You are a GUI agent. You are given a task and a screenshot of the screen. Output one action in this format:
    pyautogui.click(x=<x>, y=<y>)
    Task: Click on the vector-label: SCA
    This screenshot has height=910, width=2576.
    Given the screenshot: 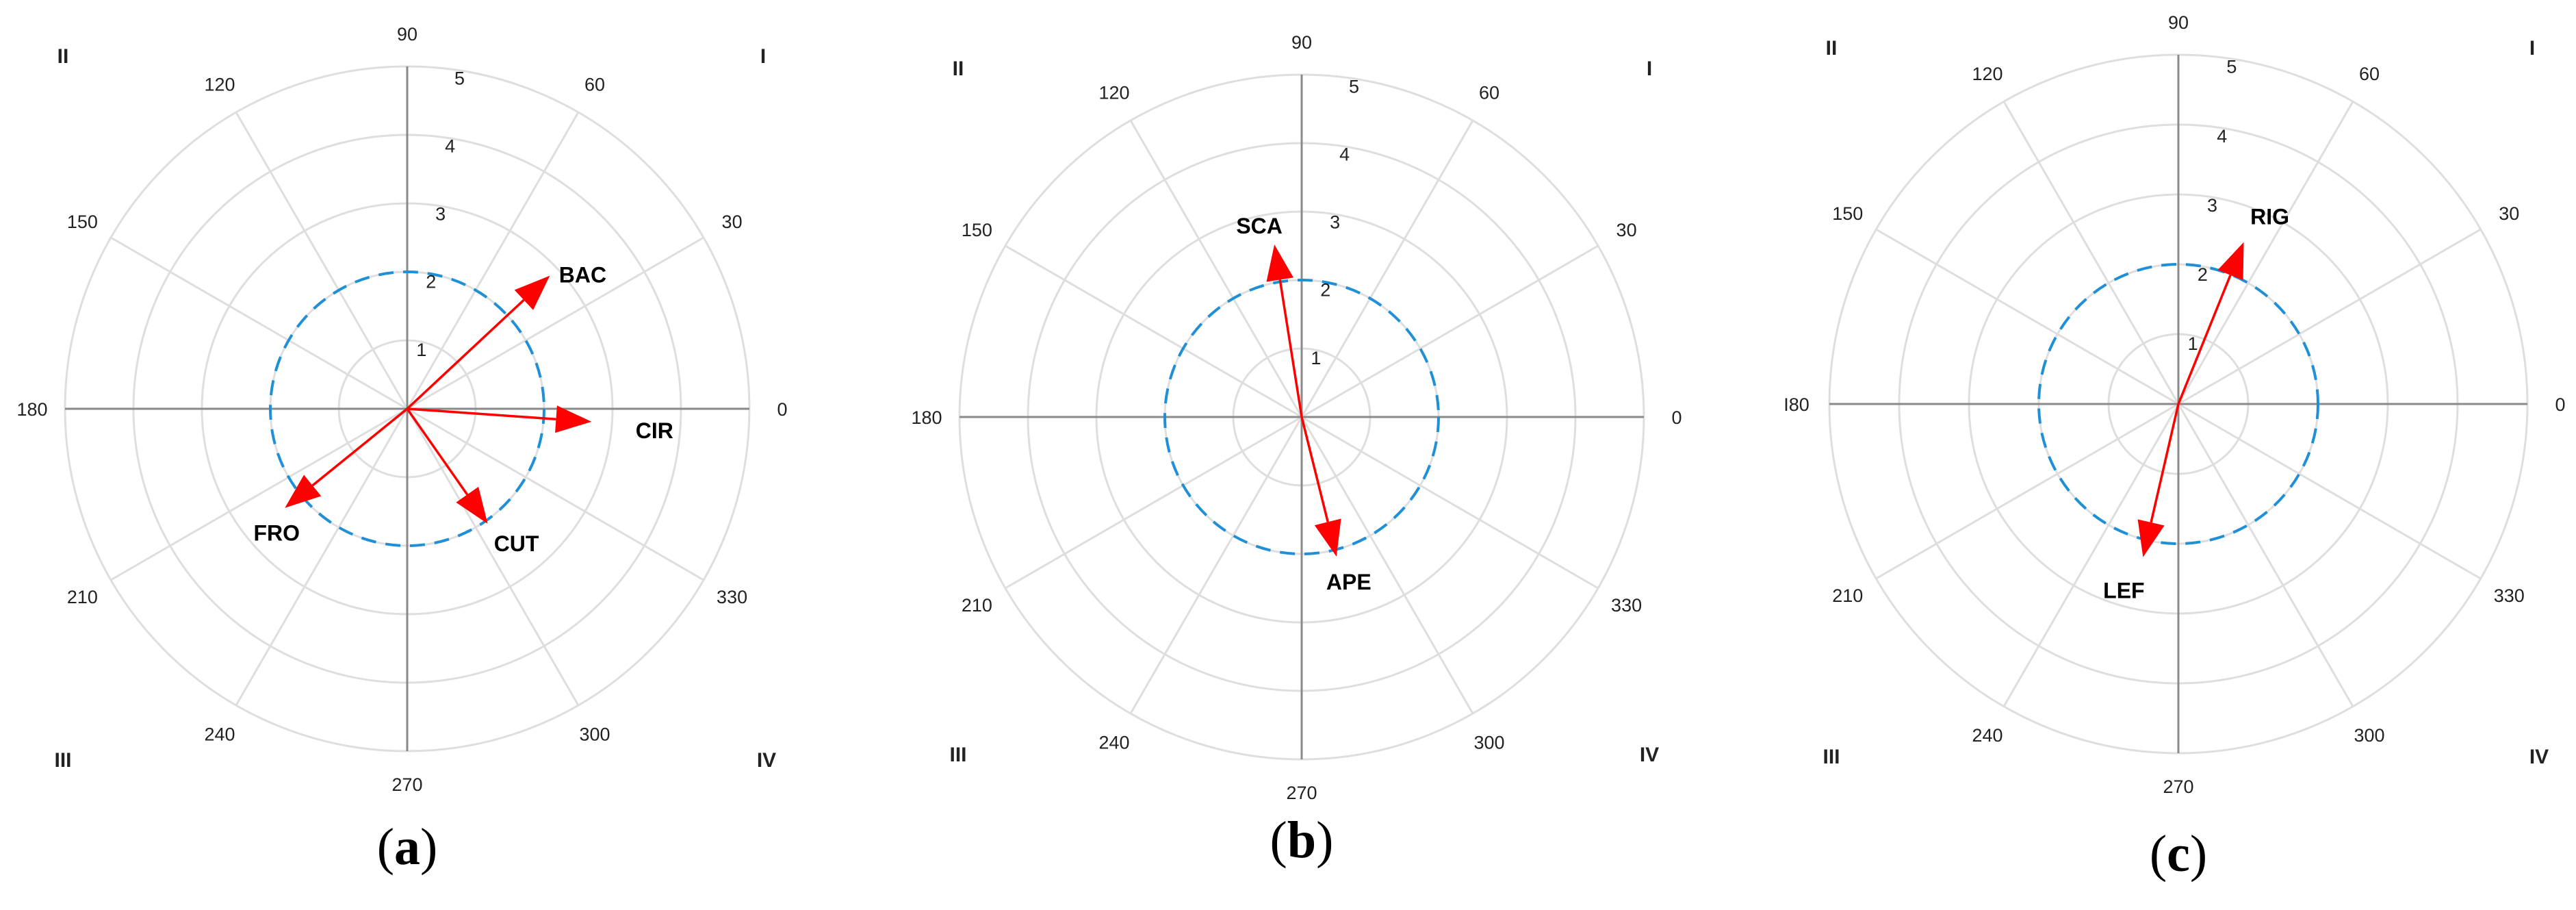 What is the action you would take?
    pyautogui.click(x=1259, y=226)
    